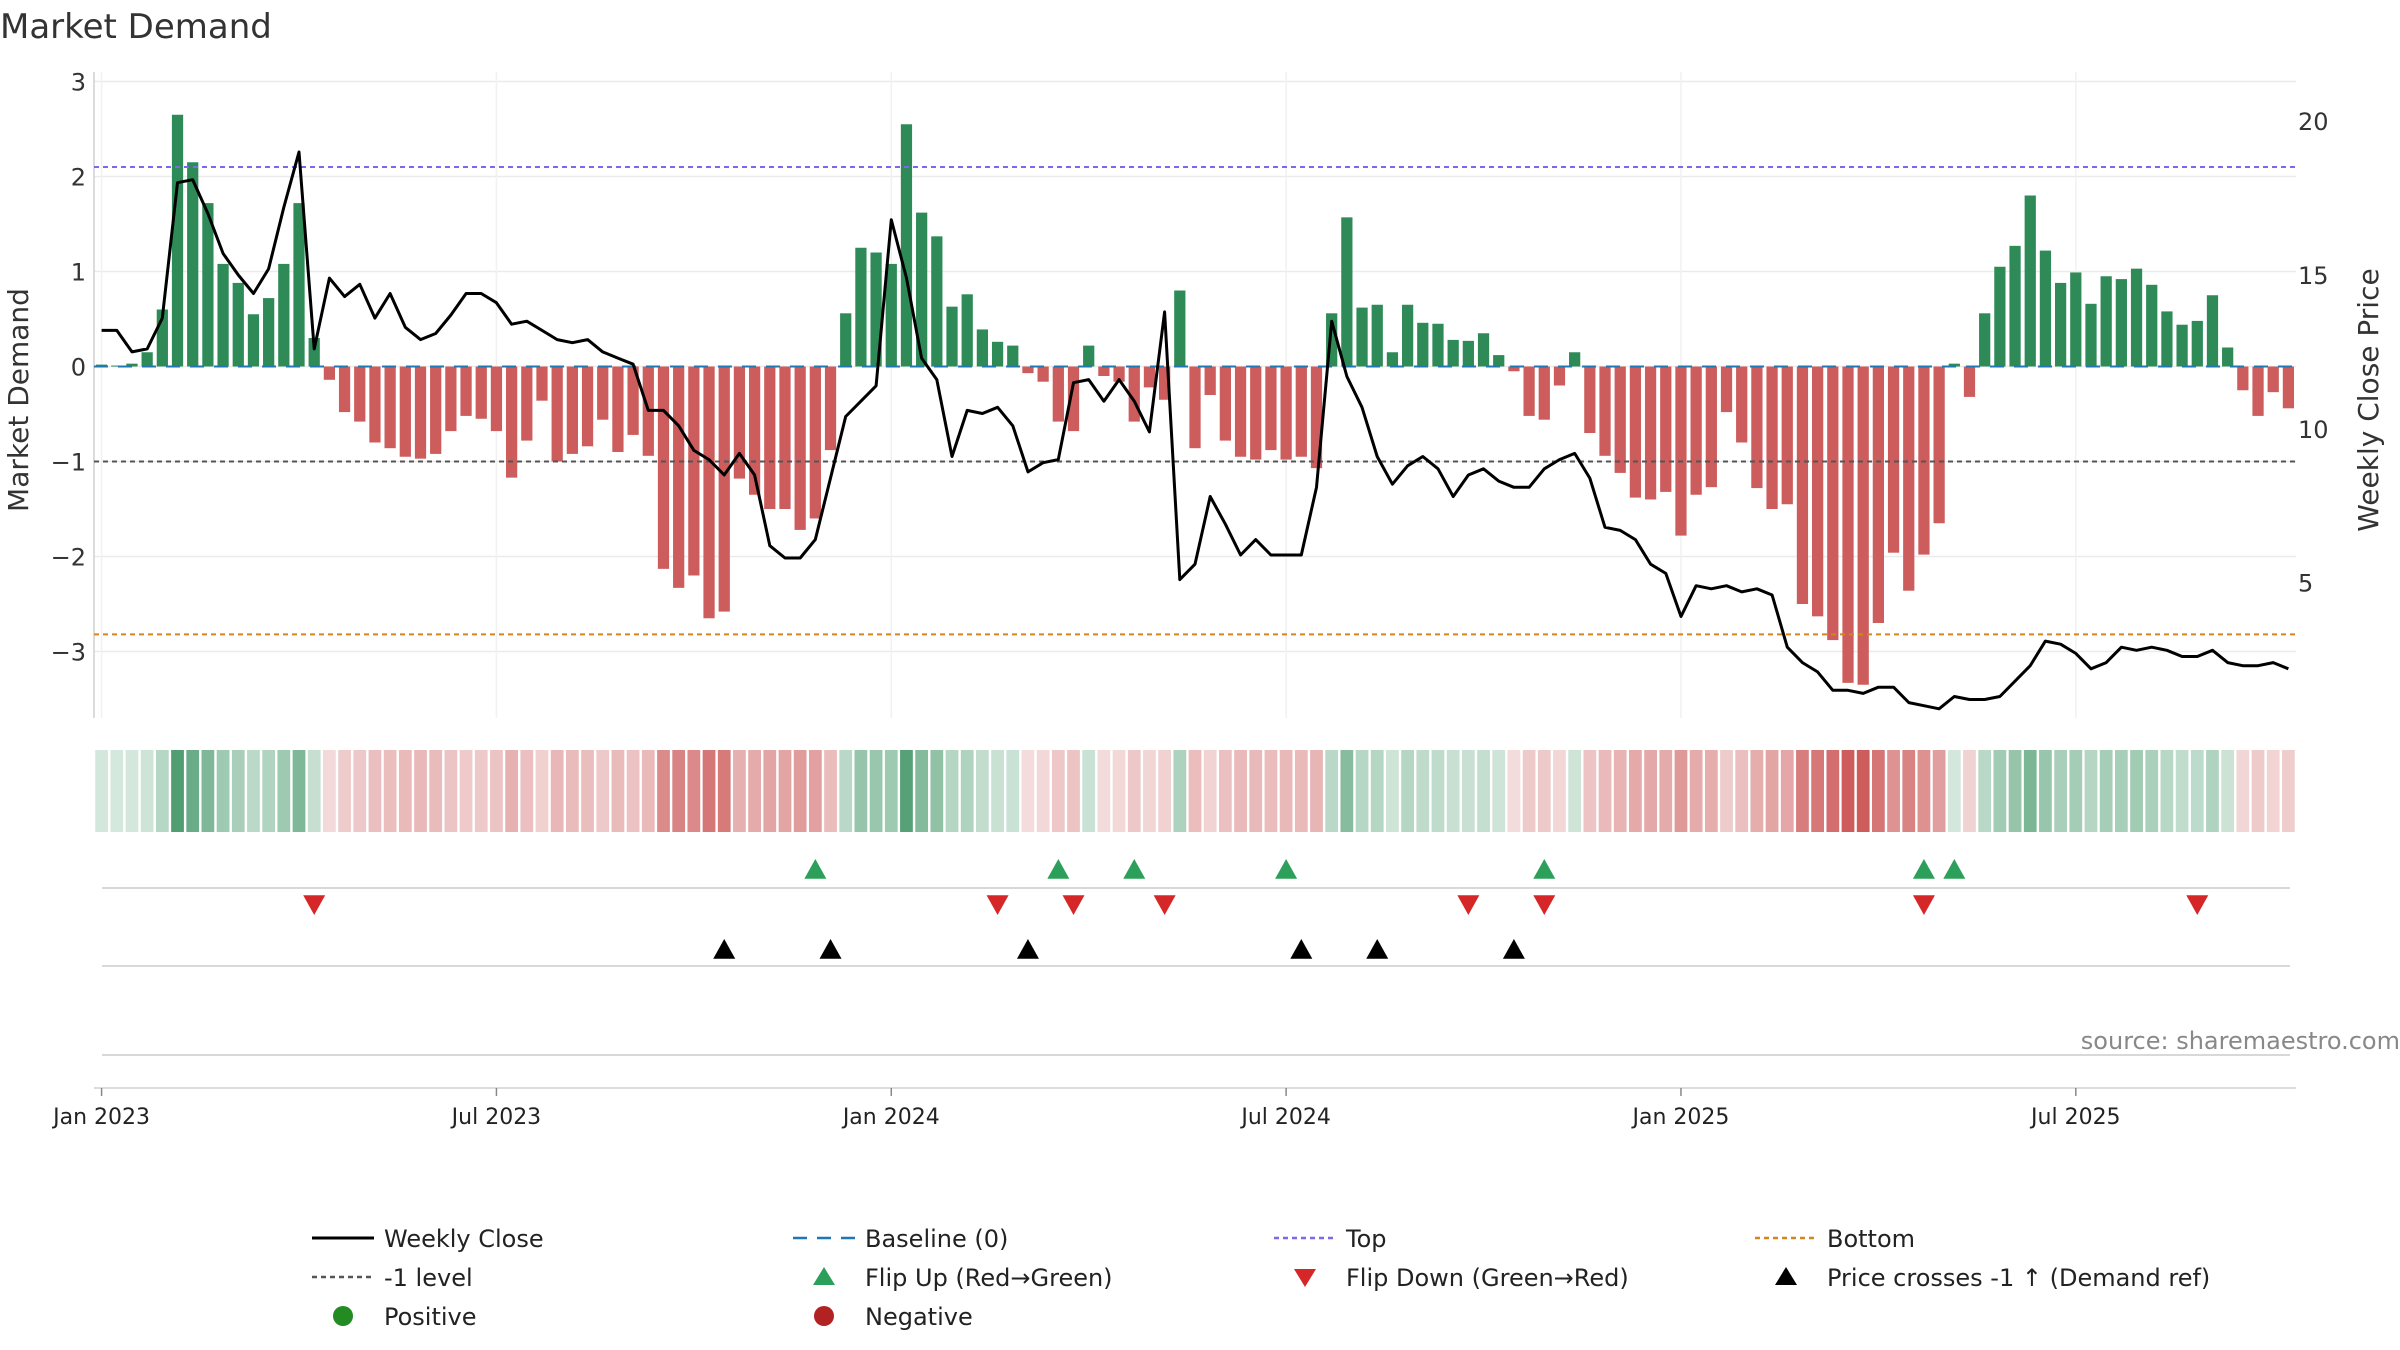  What do you see at coordinates (464, 1239) in the screenshot?
I see `legend-label: Weekly Close` at bounding box center [464, 1239].